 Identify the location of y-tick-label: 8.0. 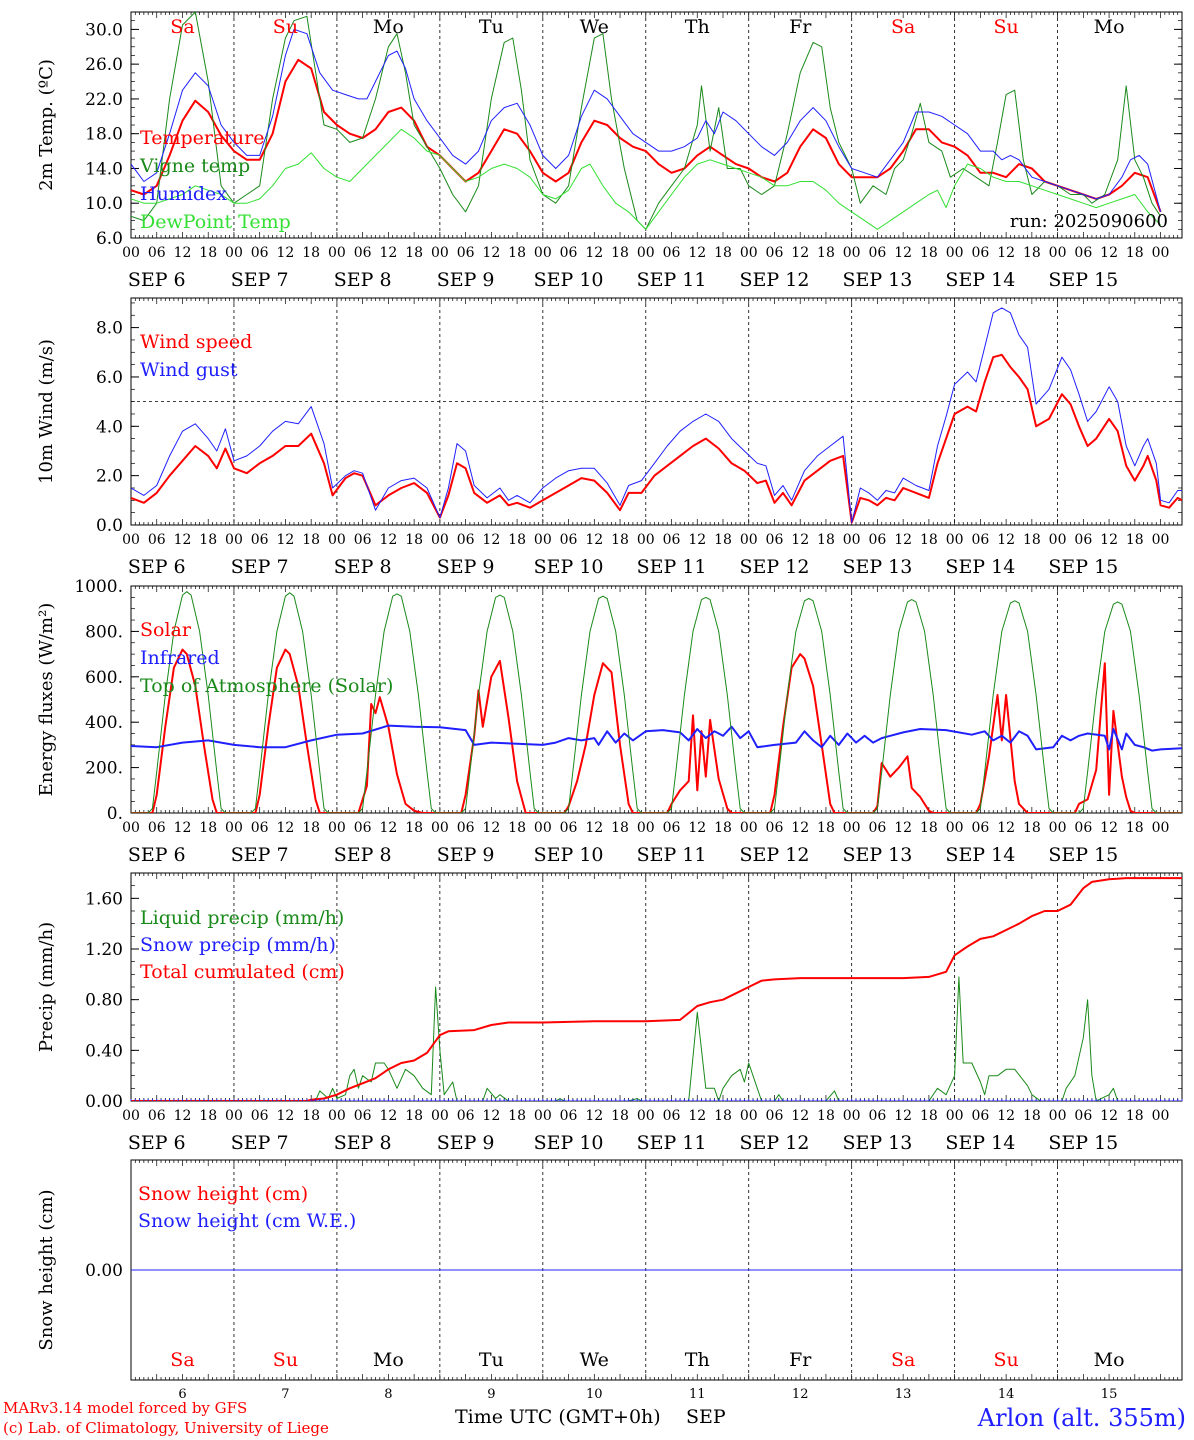
(109, 329).